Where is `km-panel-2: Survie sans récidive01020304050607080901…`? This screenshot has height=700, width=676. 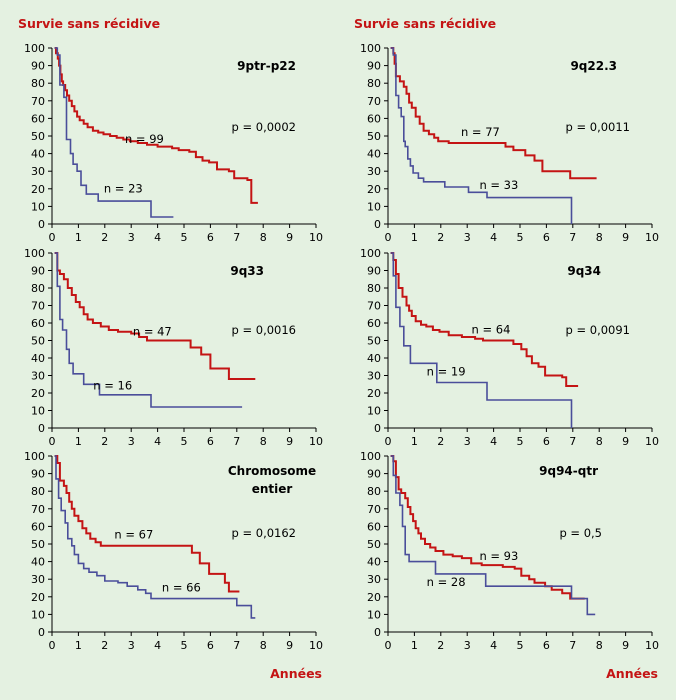 km-panel-2: Survie sans récidive01020304050607080901… is located at coordinates (506, 130).